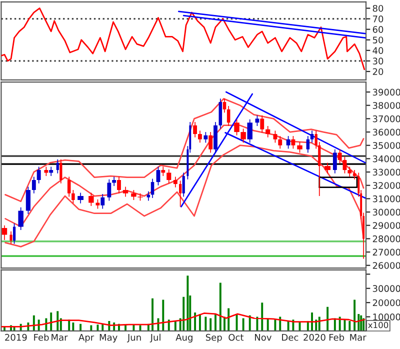 Image resolution: width=400 pixels, height=349 pixels. Describe the element at coordinates (378, 8) in the screenshot. I see `y-tick-label: 80` at that location.